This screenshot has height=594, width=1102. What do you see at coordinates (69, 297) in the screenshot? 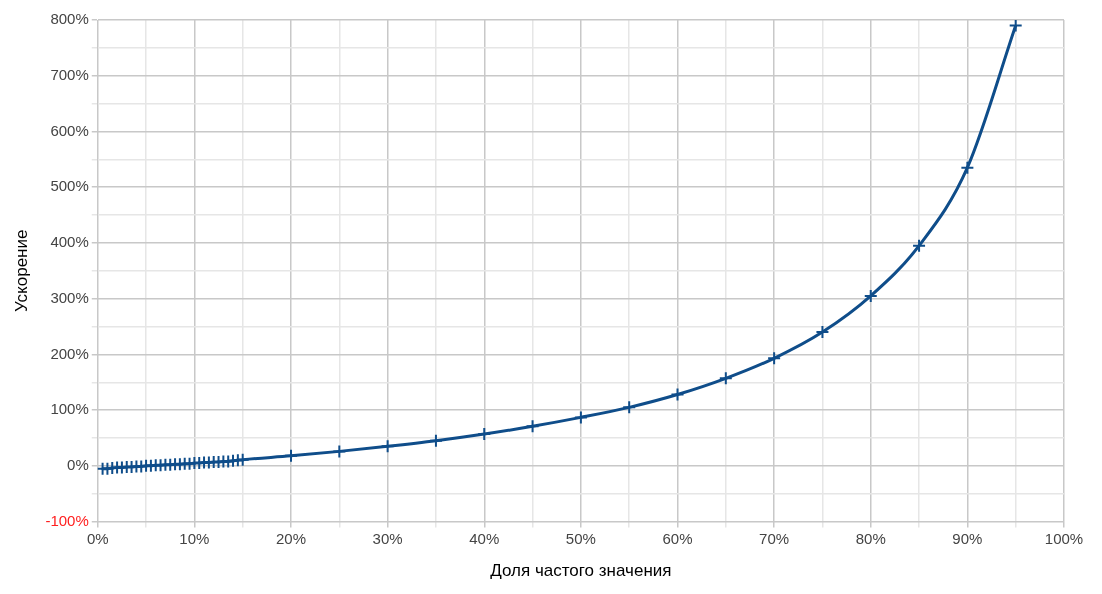
I see `y-tick-label: 300%` at bounding box center [69, 297].